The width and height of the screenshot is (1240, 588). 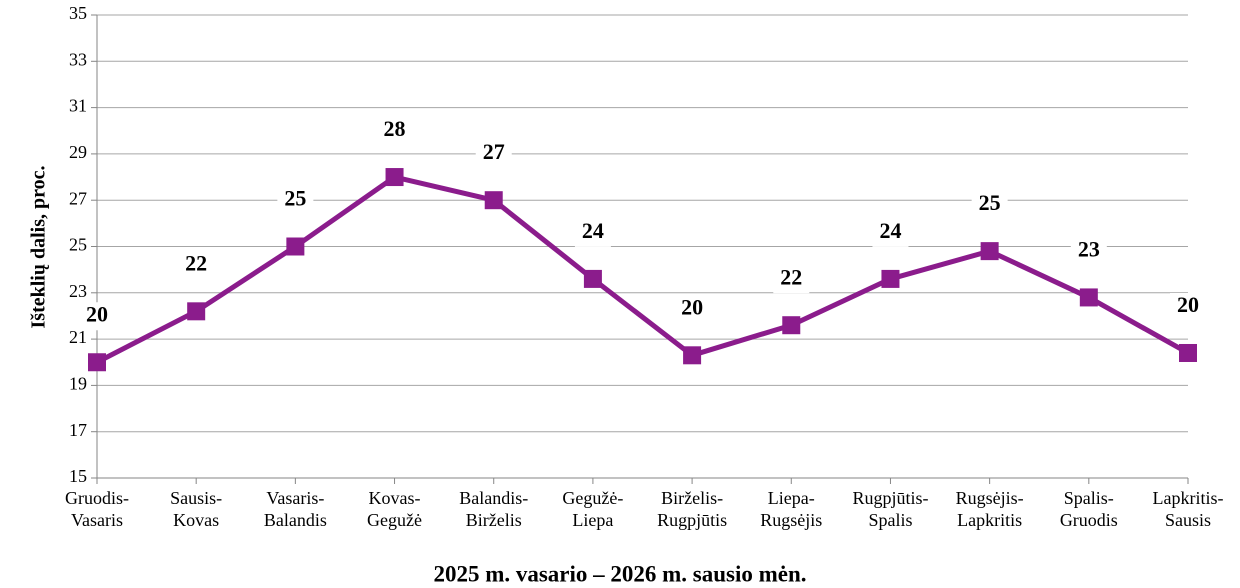 What do you see at coordinates (78, 13) in the screenshot?
I see `y-tick-label: 35` at bounding box center [78, 13].